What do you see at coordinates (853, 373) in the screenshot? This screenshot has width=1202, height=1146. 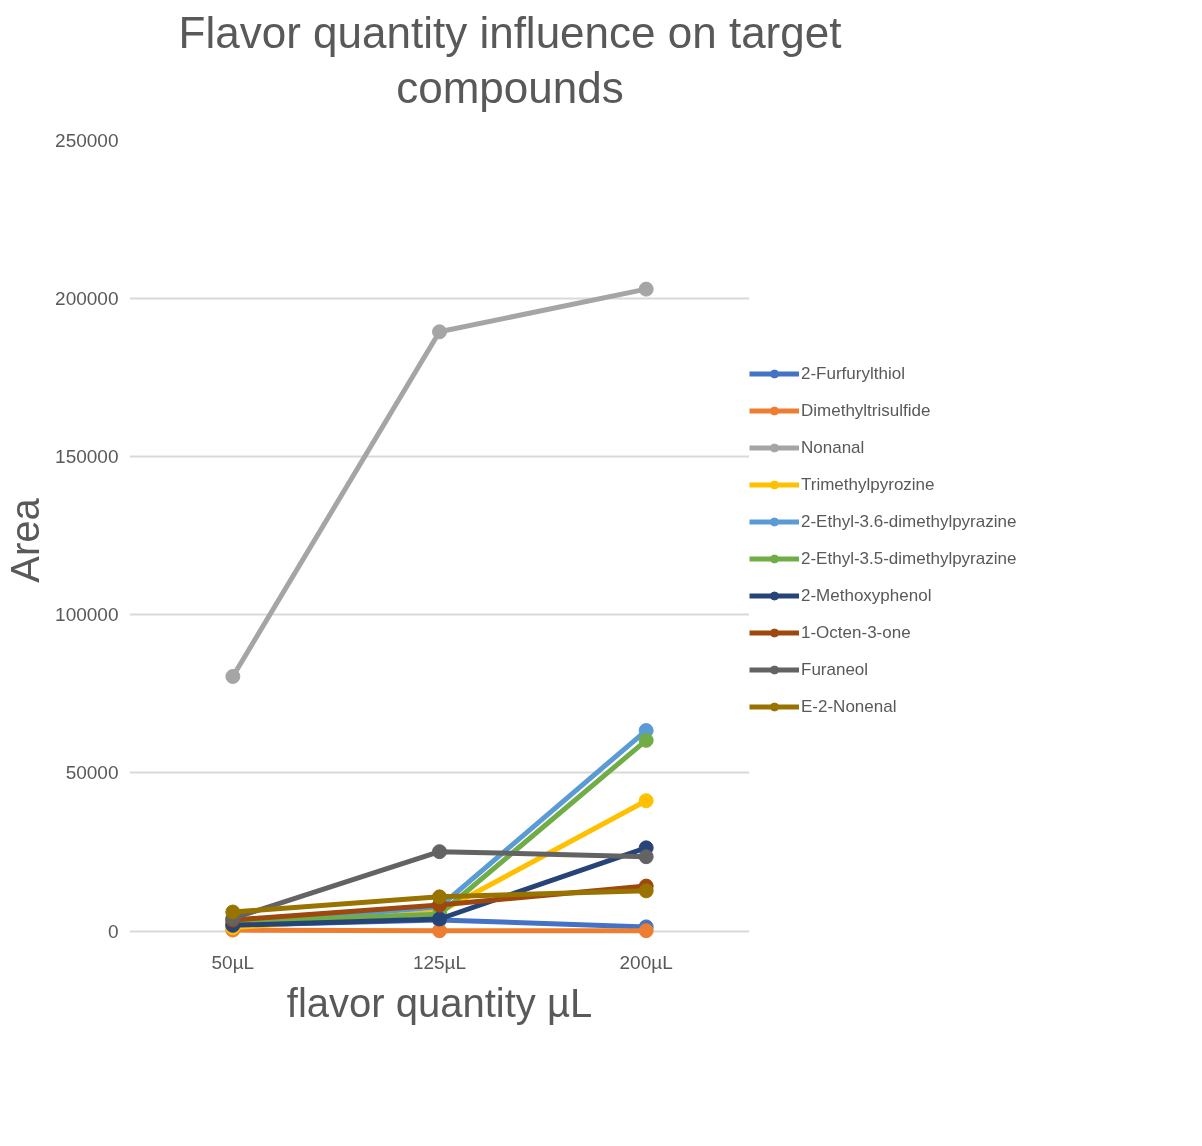 I see `legend-label: 2-Furfurylthiol` at bounding box center [853, 373].